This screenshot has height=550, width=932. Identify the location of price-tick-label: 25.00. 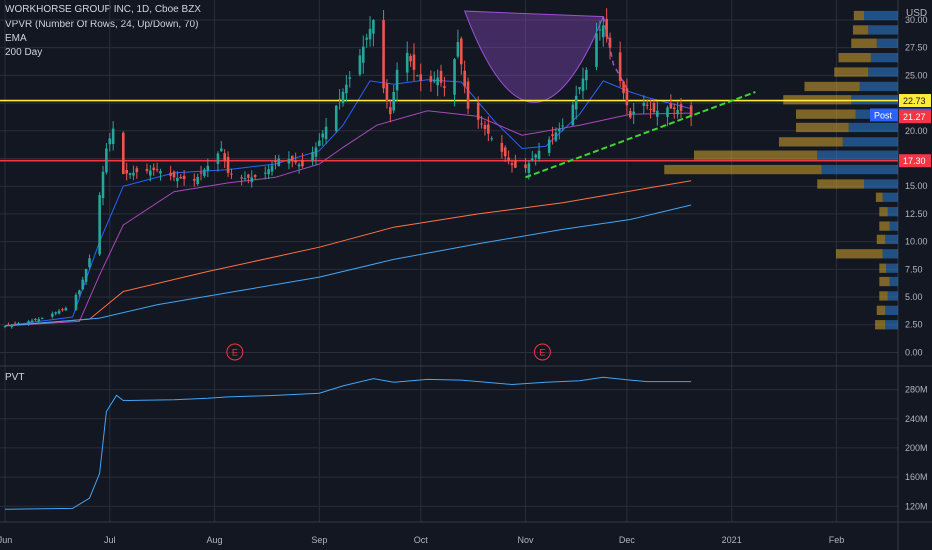
(916, 75).